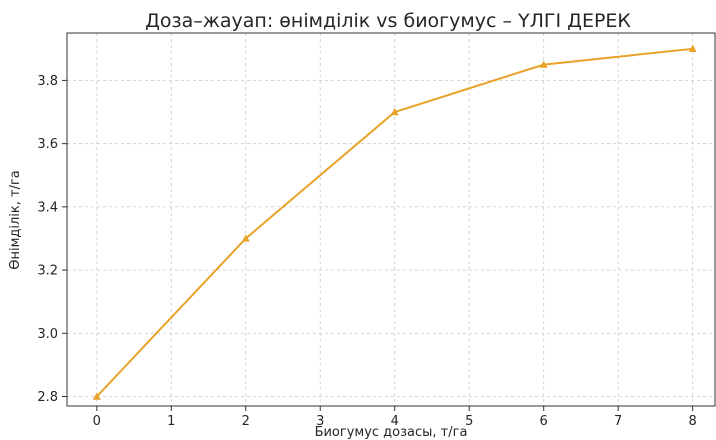 Image resolution: width=716 pixels, height=440 pixels. What do you see at coordinates (15, 220) in the screenshot?
I see `y-axis-label: Өнімділік, т/га` at bounding box center [15, 220].